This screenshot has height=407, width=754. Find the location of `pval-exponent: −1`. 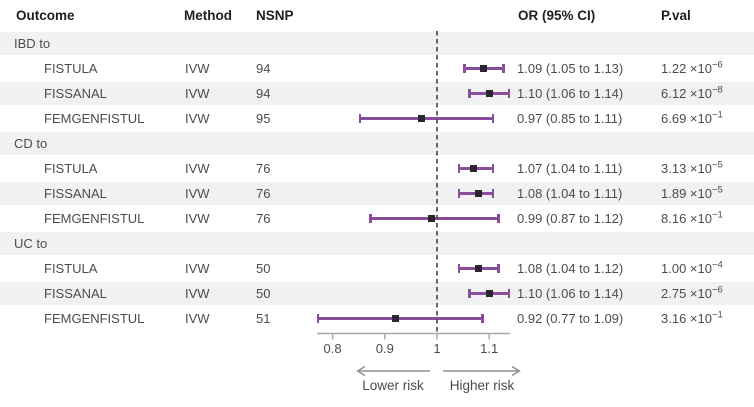

pval-exponent: −1 is located at coordinates (717, 215).